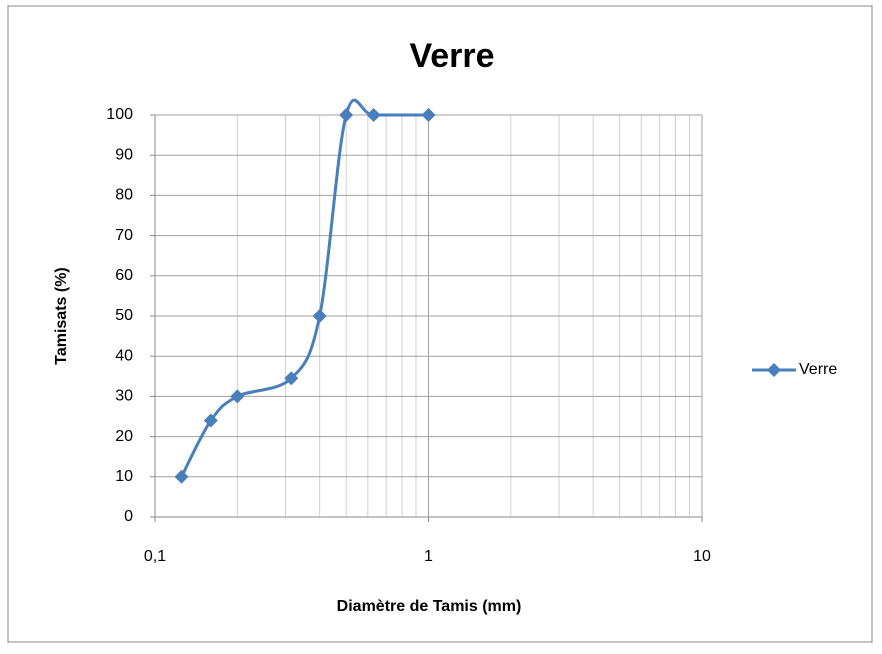 Image resolution: width=882 pixels, height=654 pixels. What do you see at coordinates (119, 114) in the screenshot?
I see `y-tick-label: 100` at bounding box center [119, 114].